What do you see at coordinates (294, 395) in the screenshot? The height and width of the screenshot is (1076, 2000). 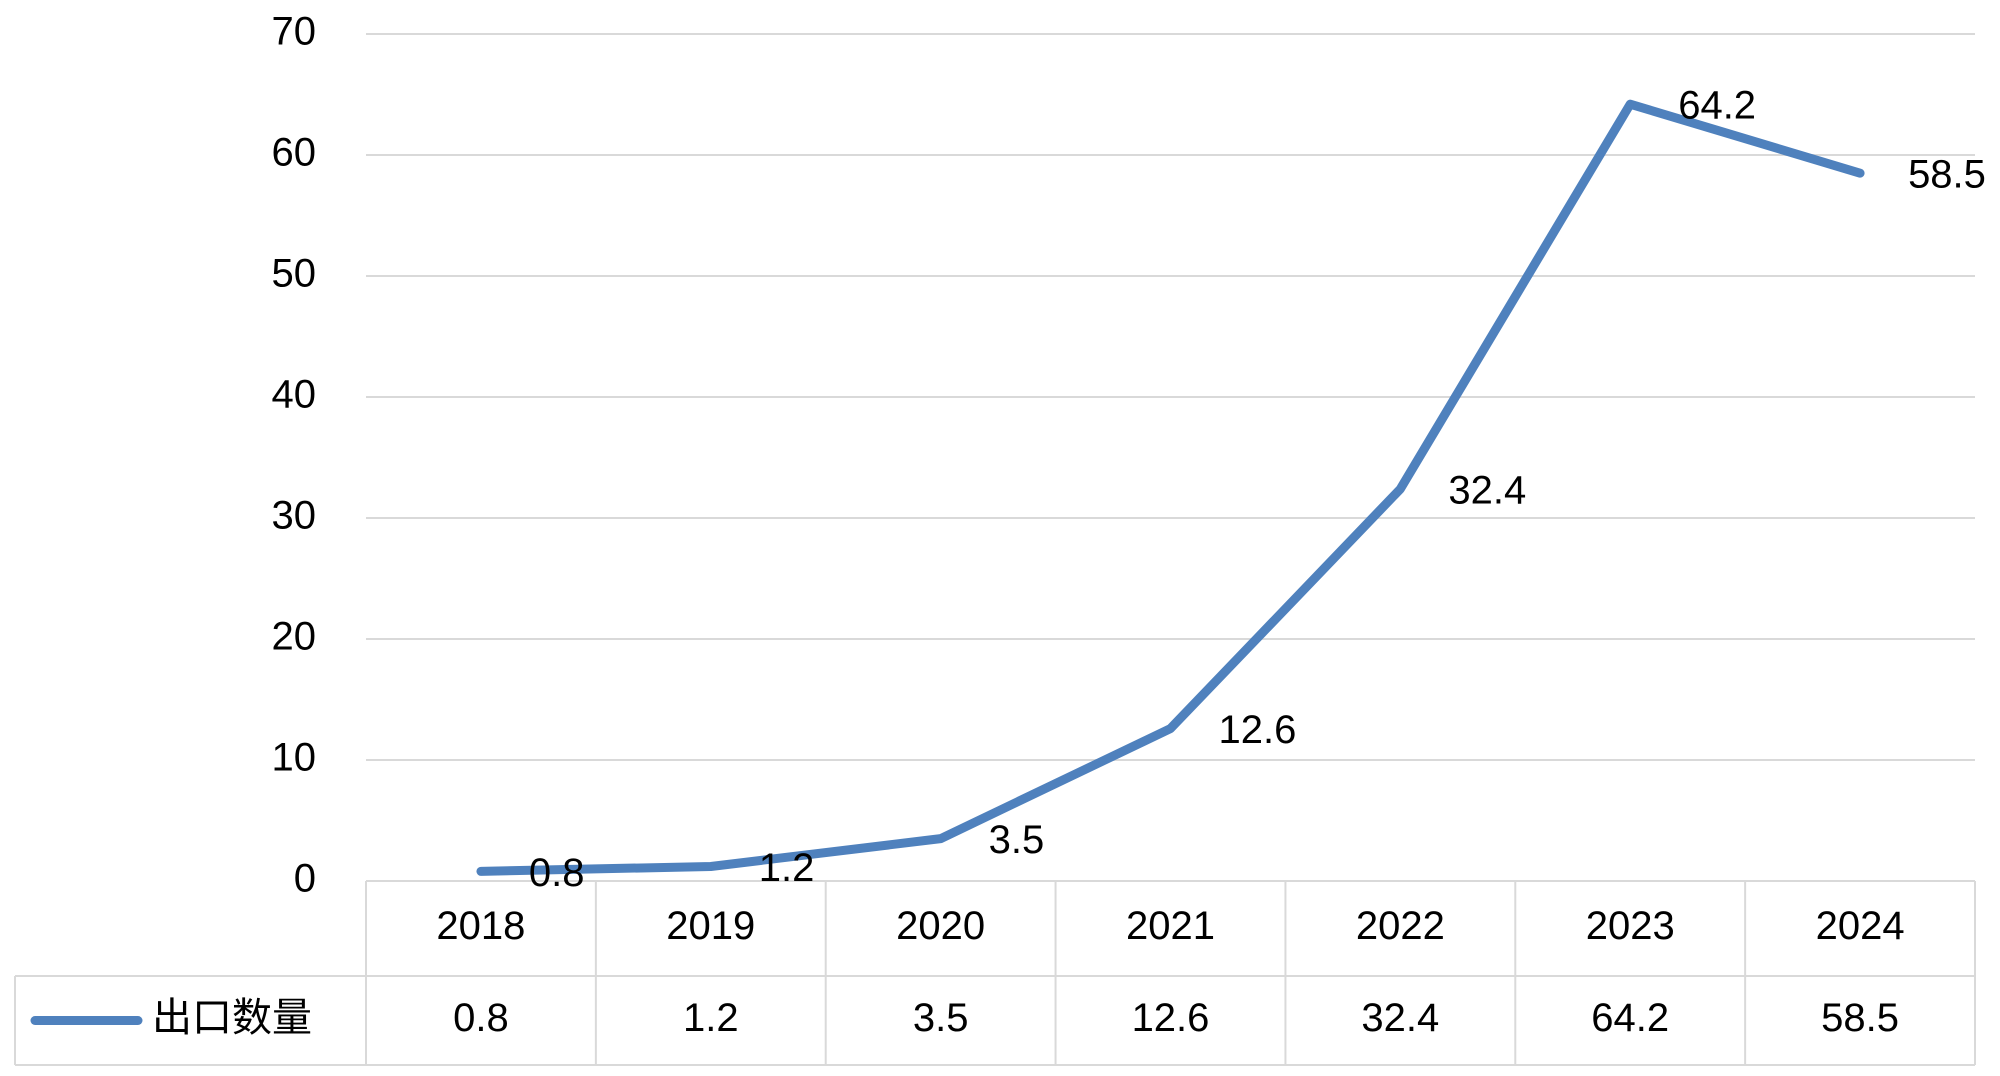 I see `y-tick-label: 40` at bounding box center [294, 395].